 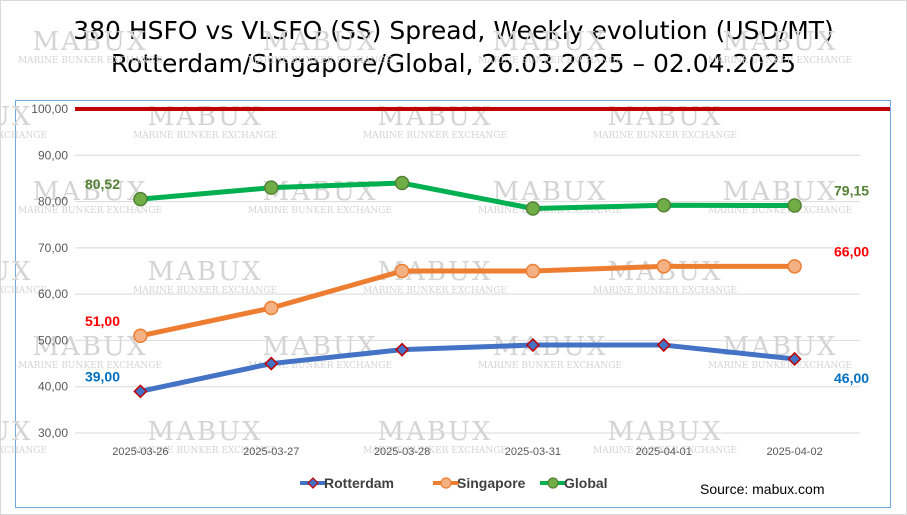 I want to click on data-label-rotterdam-end: 46,00, so click(x=851, y=378).